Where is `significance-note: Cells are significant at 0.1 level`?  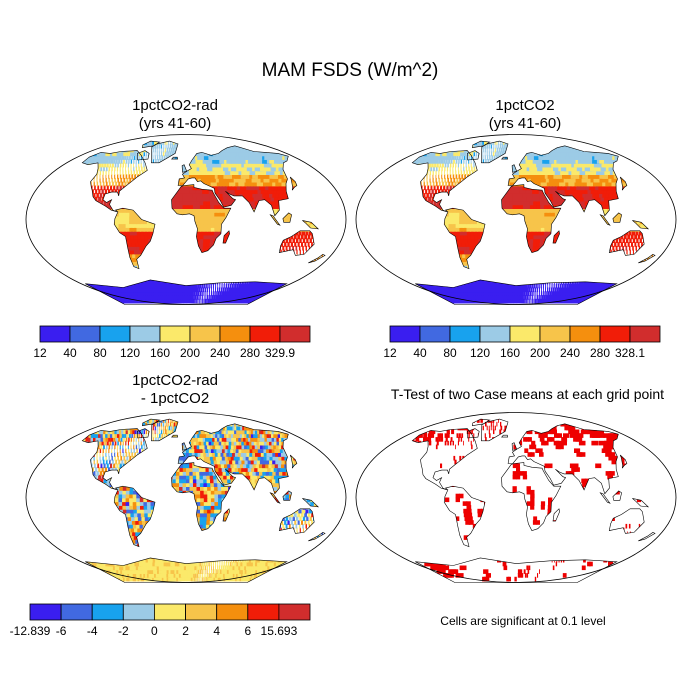 significance-note: Cells are significant at 0.1 level is located at coordinates (523, 621).